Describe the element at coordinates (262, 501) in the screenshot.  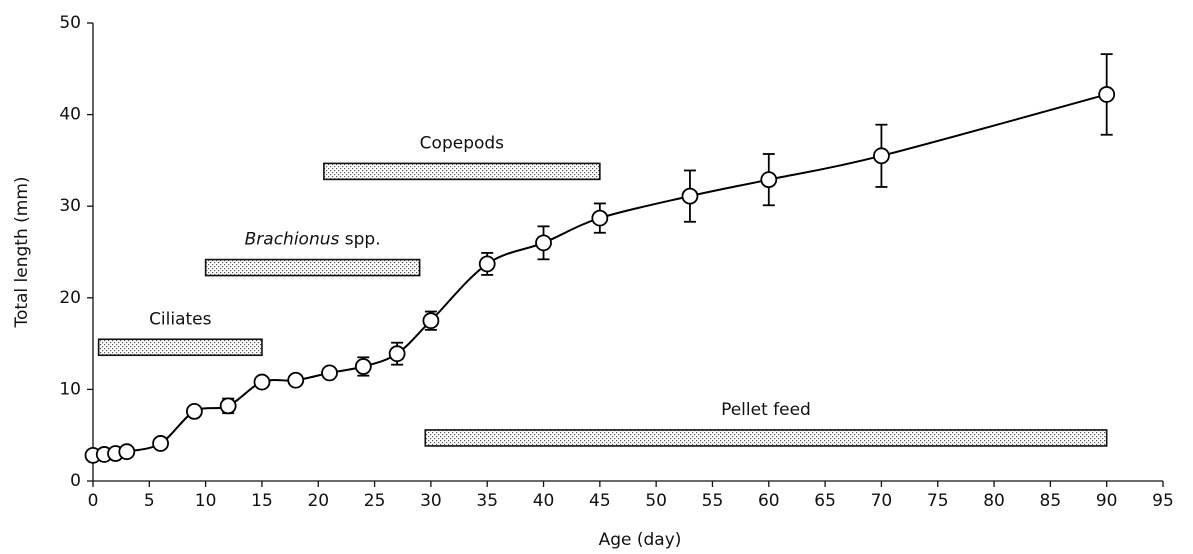
I see `x-tick-label: 15` at that location.